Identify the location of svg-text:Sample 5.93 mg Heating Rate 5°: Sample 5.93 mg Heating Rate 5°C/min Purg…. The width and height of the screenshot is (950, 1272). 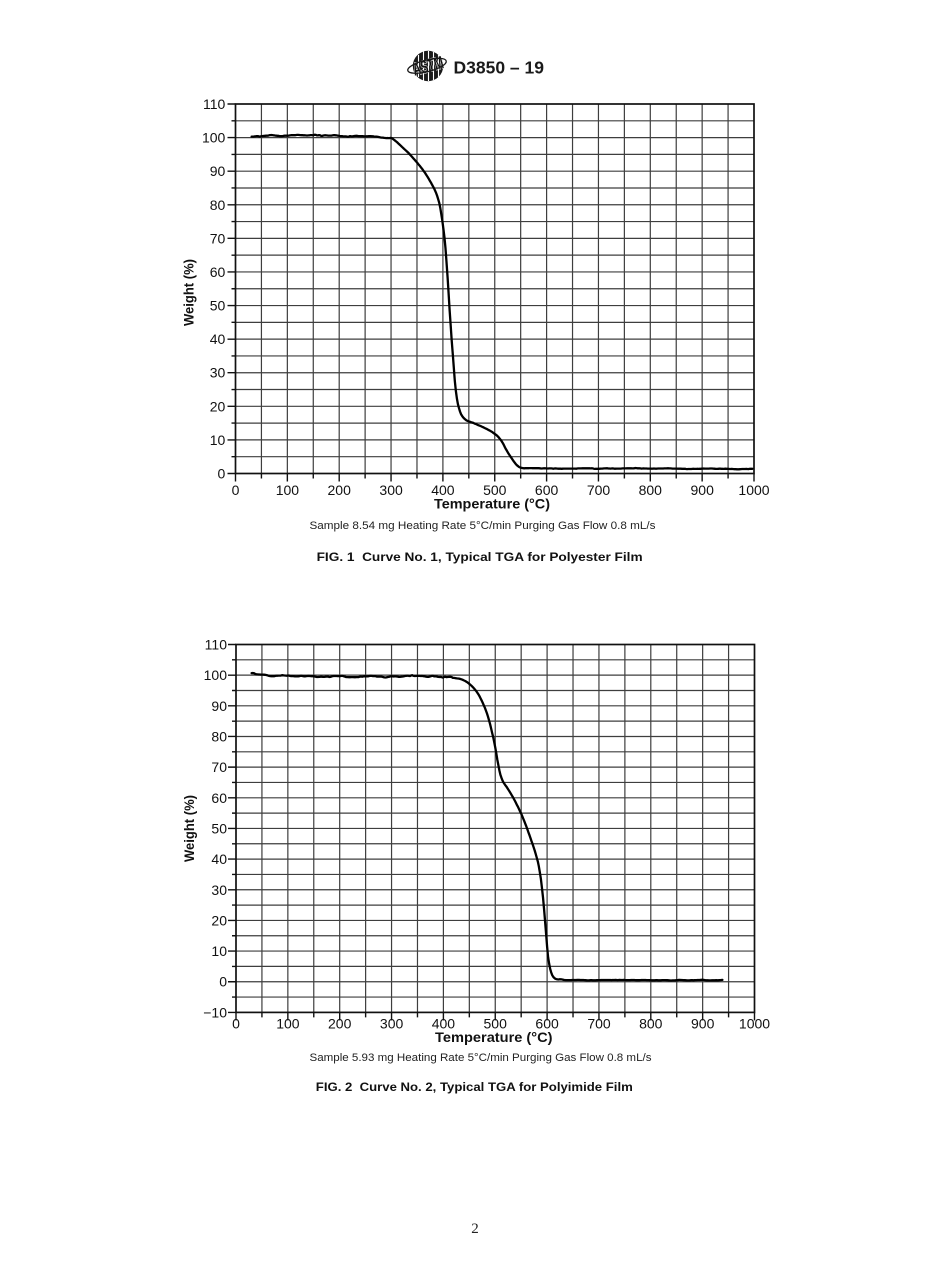
(481, 1058).